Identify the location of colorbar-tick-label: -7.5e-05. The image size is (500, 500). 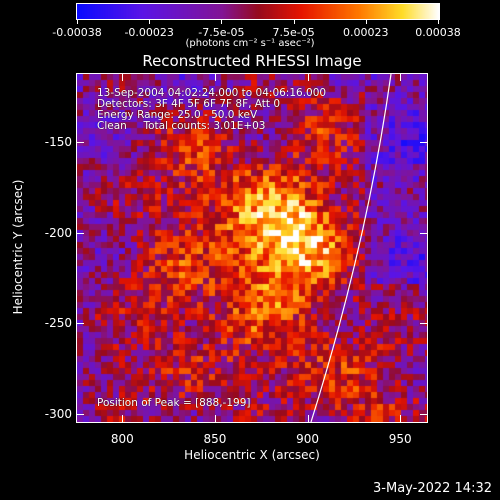
(221, 32).